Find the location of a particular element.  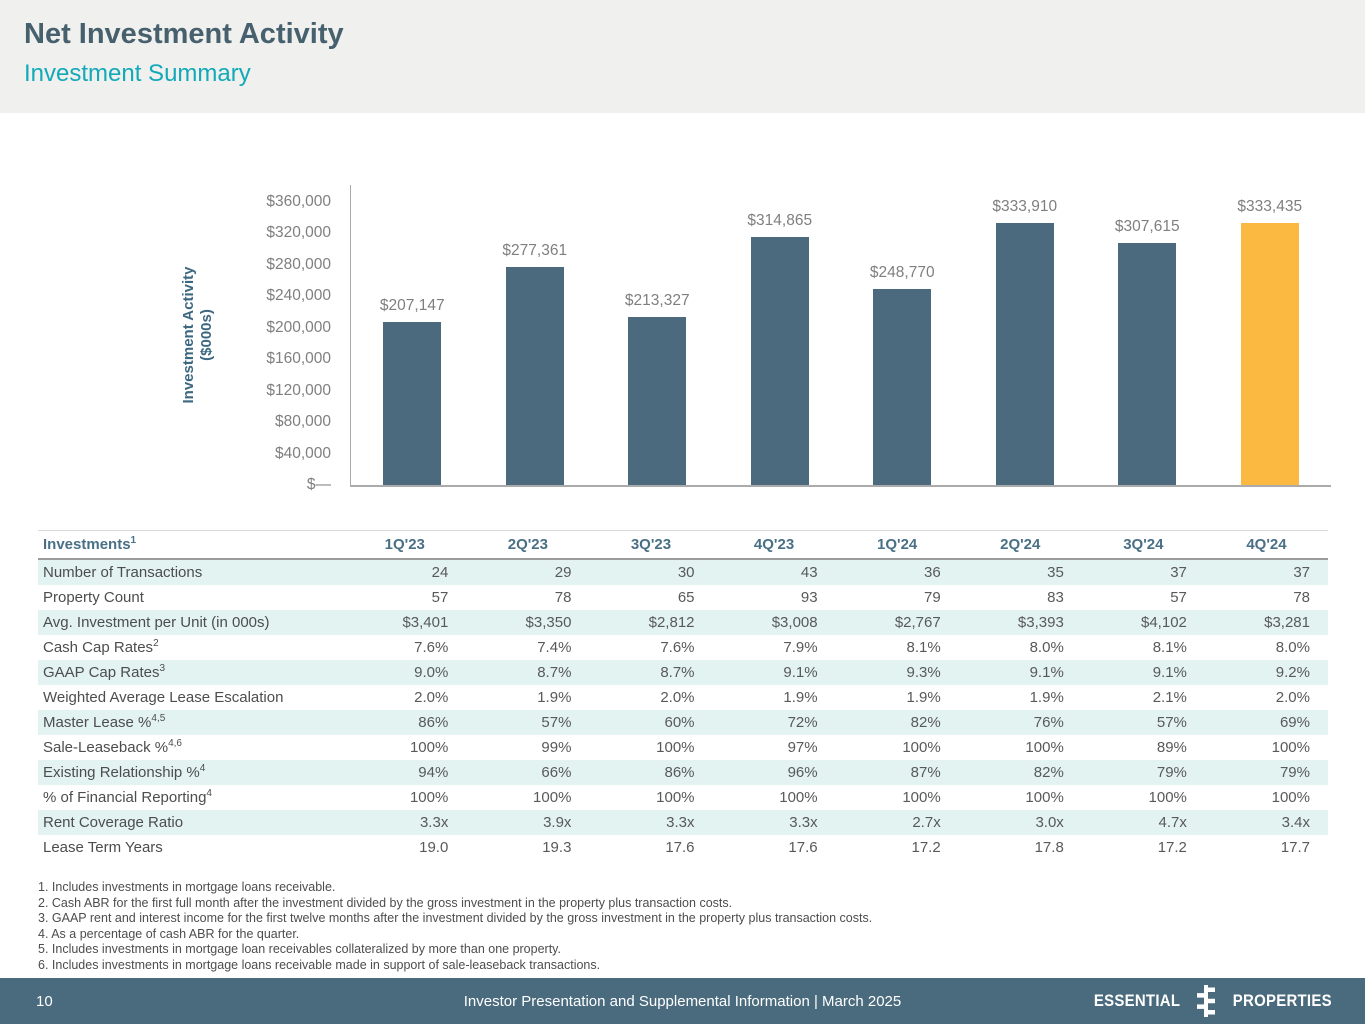

y-axis-tick-label: $120,000 is located at coordinates (298, 390).